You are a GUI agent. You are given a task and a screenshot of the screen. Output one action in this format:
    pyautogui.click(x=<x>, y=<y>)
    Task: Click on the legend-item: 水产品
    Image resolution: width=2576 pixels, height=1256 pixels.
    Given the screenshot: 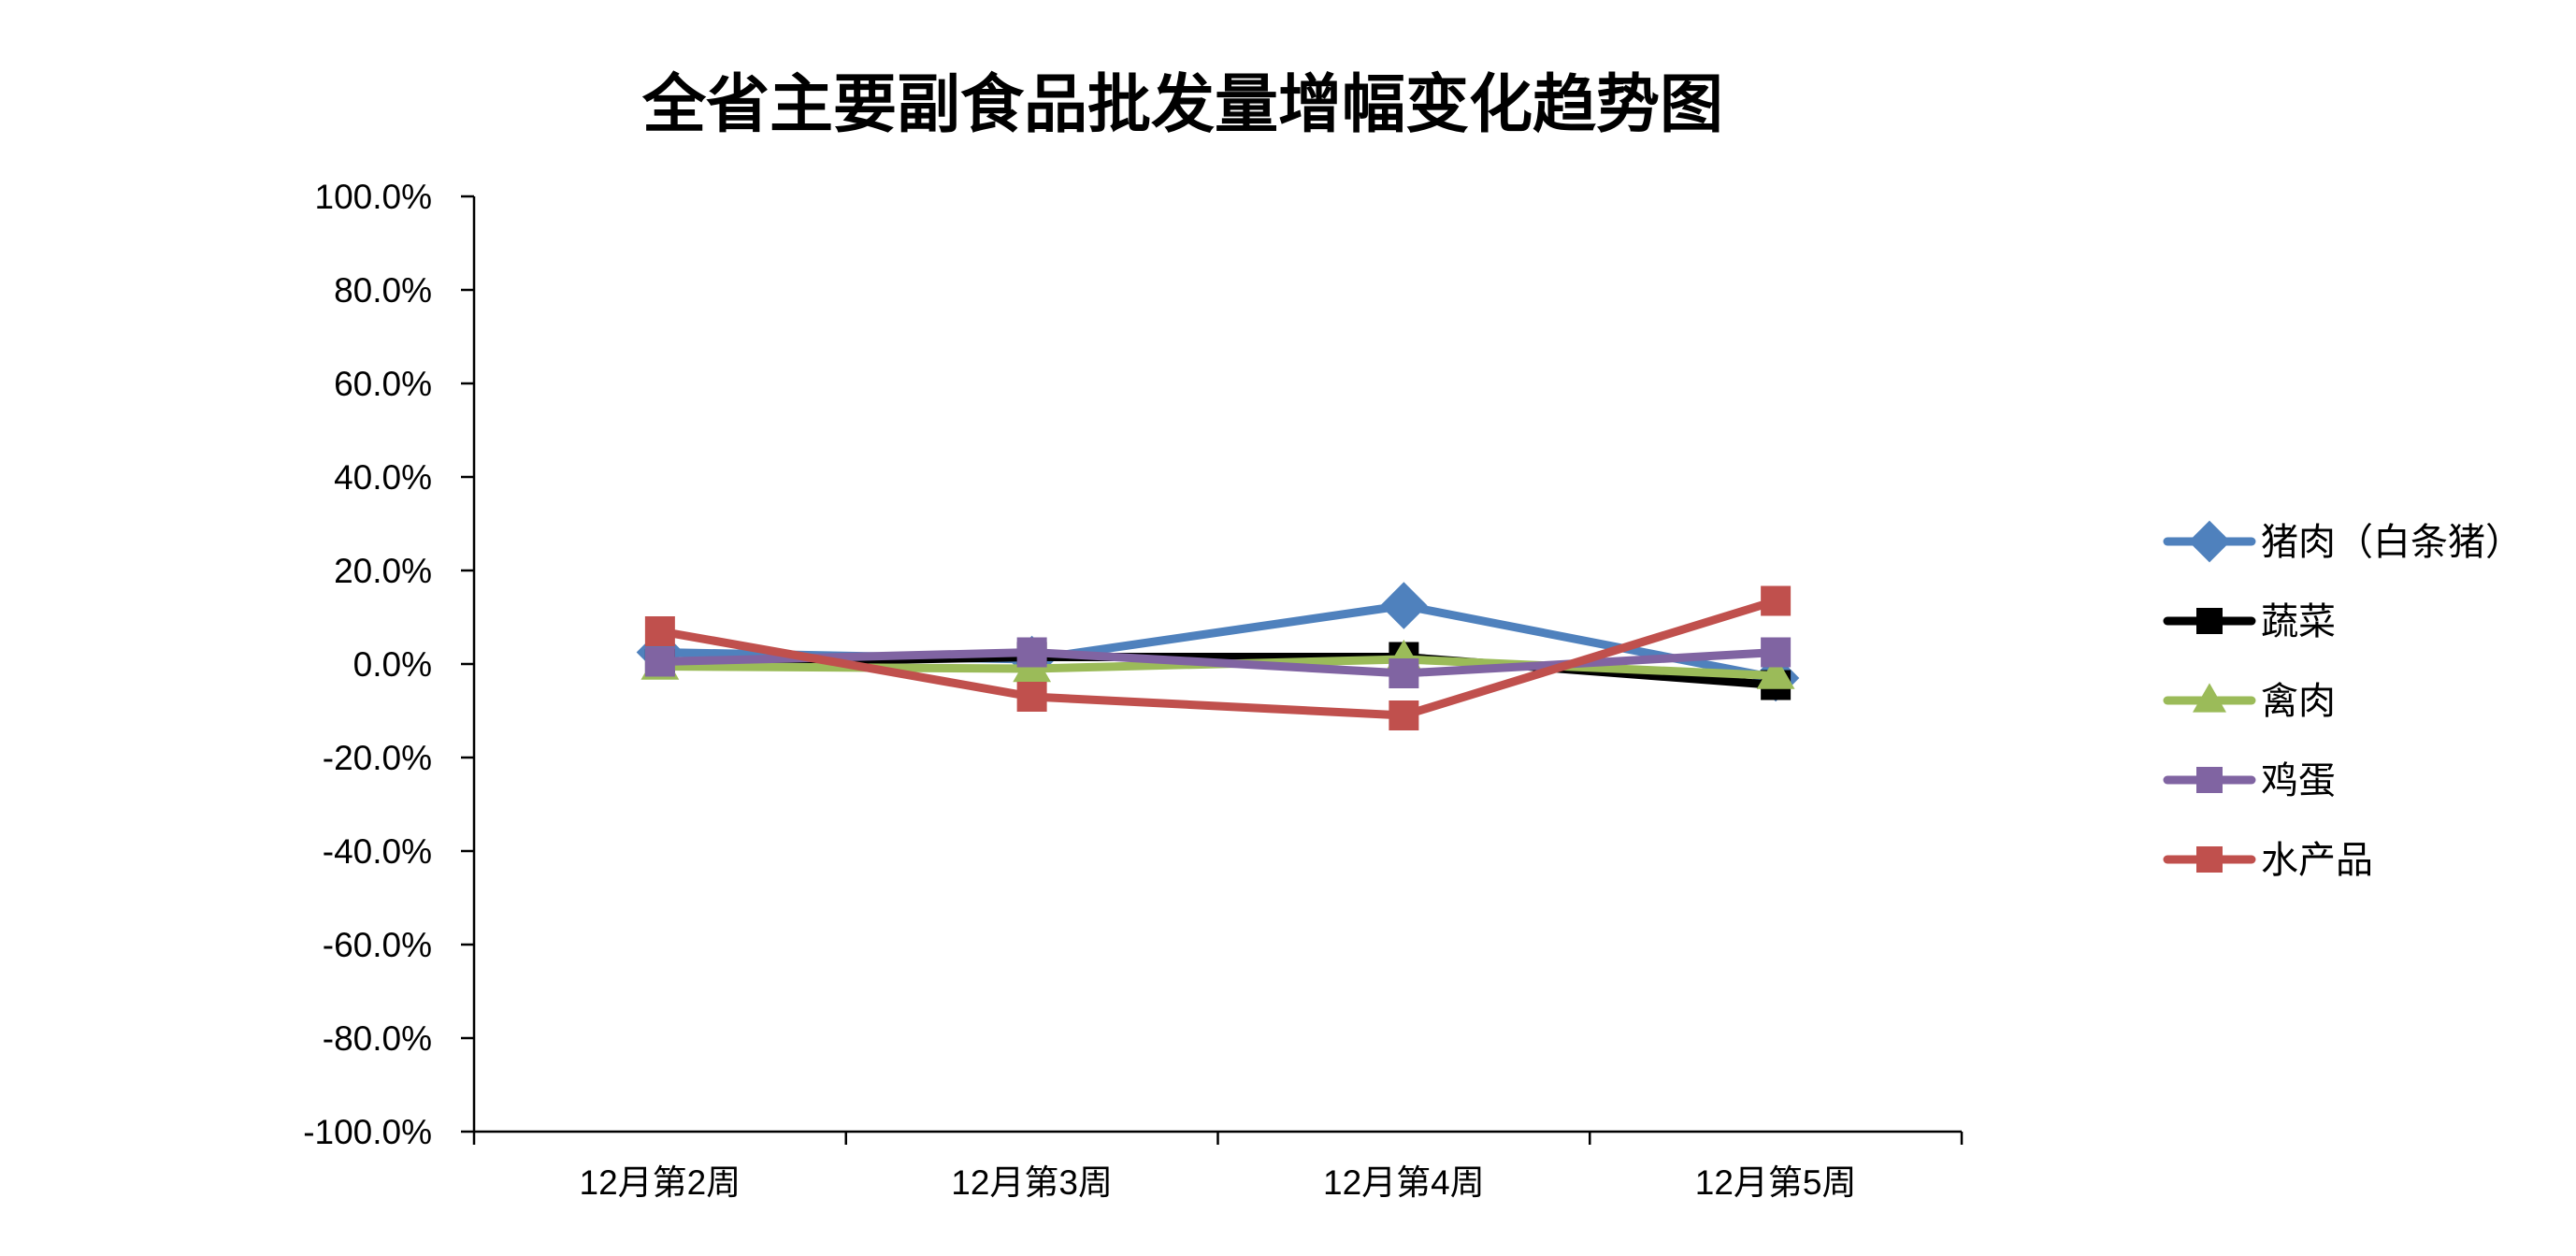 What is the action you would take?
    pyautogui.click(x=2268, y=861)
    